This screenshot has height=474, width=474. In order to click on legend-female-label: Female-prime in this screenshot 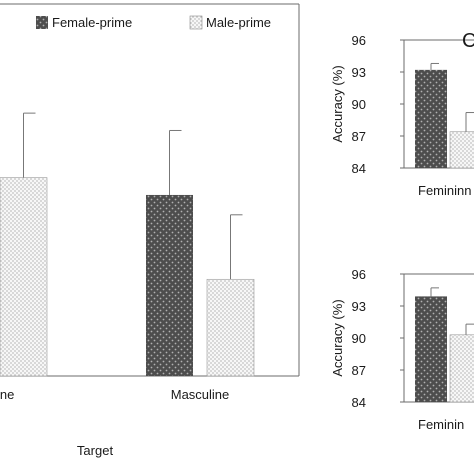, I will do `click(92, 22)`.